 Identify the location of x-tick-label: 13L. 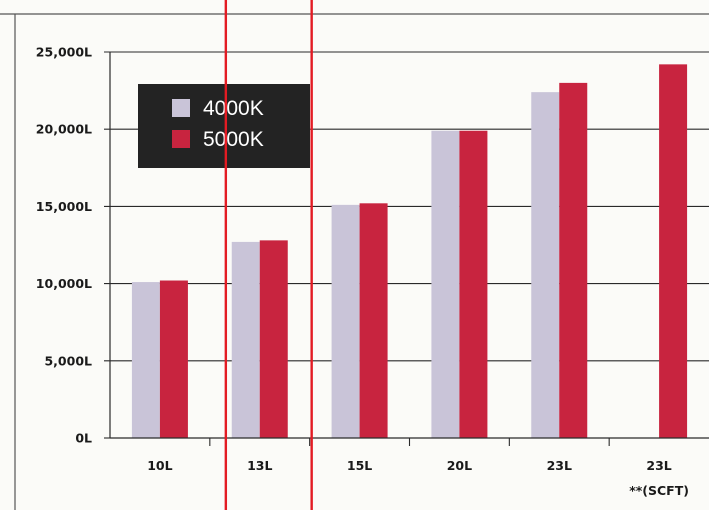
(259, 465).